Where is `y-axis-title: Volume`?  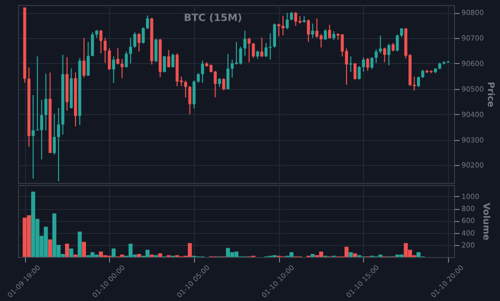 y-axis-title: Volume is located at coordinates (485, 221).